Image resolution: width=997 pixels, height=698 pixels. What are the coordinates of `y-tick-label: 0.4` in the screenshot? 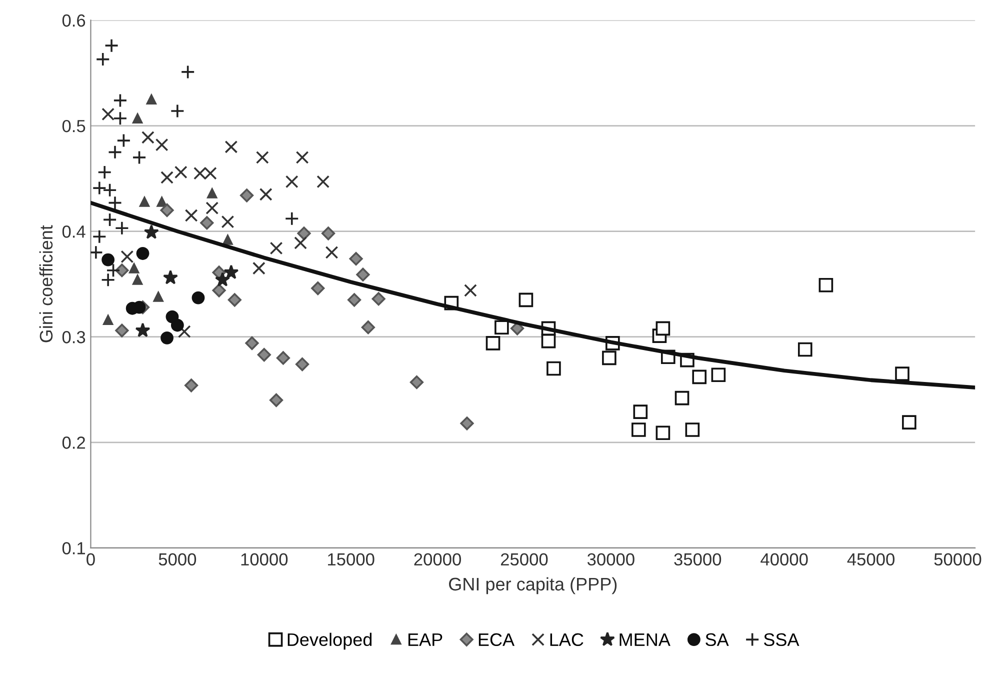 It's located at (74, 231).